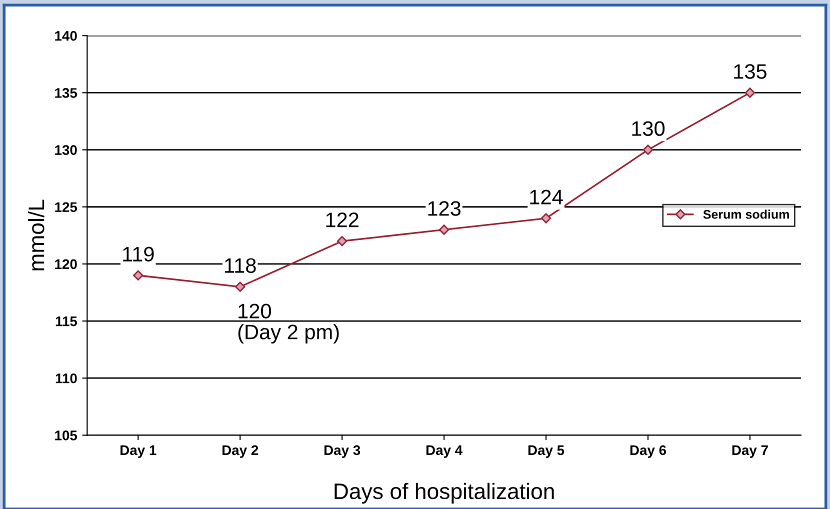  Describe the element at coordinates (546, 451) in the screenshot. I see `x-tick-label: Day 5` at that location.